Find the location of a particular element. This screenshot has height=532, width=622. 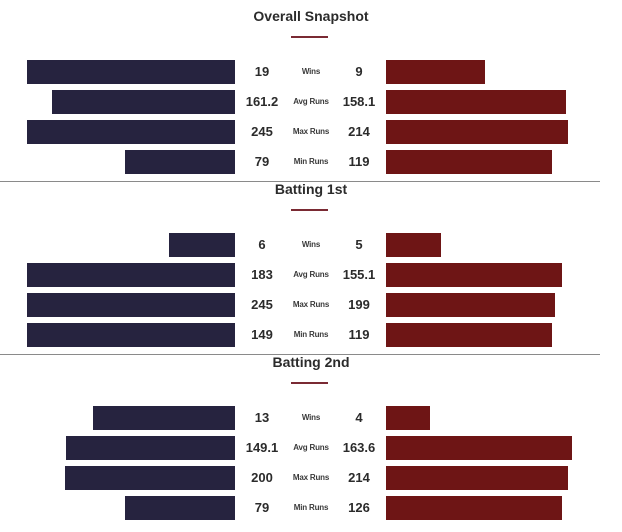

stat-row: 13 Wins 4 is located at coordinates (311, 418).